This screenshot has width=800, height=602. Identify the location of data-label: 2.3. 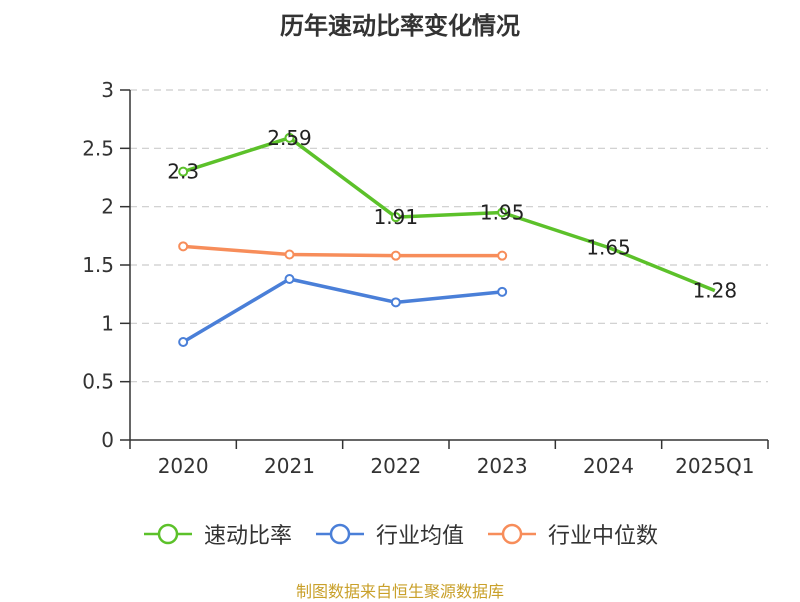
(183, 172).